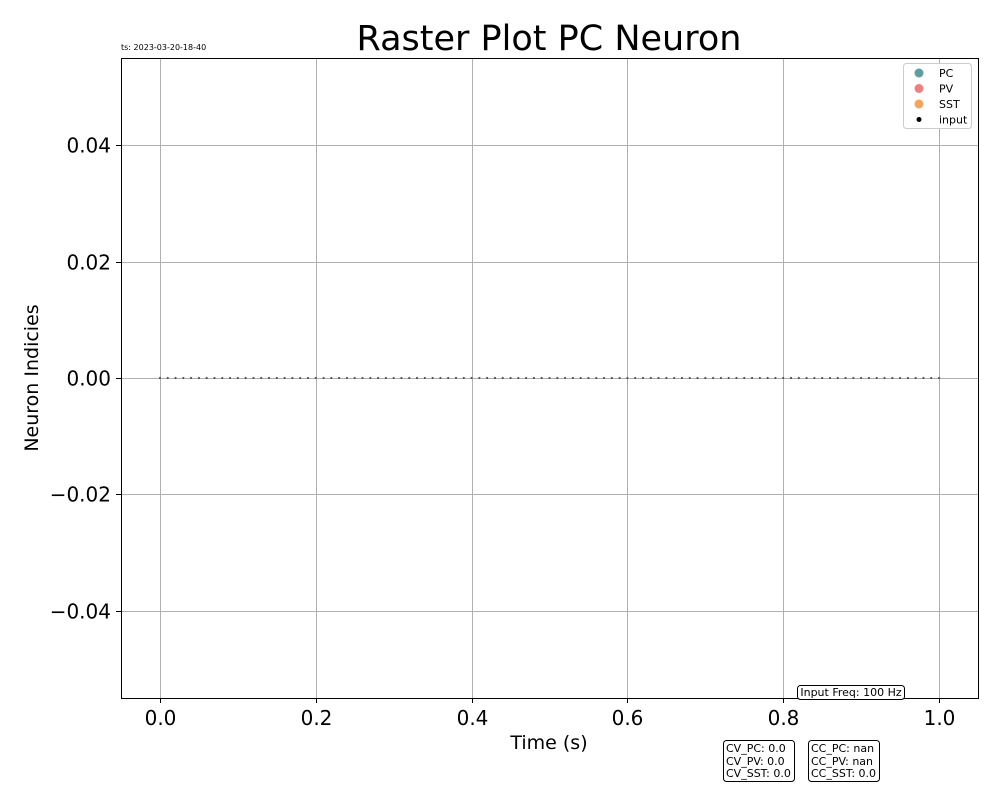  What do you see at coordinates (940, 718) in the screenshot?
I see `x-tick-label: 1.0` at bounding box center [940, 718].